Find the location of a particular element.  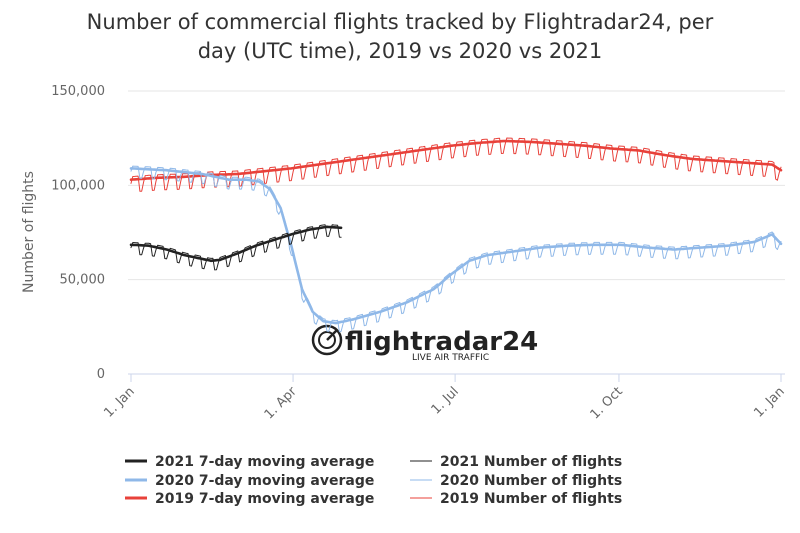

chart-title-line-2: day (UTC time), 2019 vs 2020 vs 2021 is located at coordinates (400, 51).